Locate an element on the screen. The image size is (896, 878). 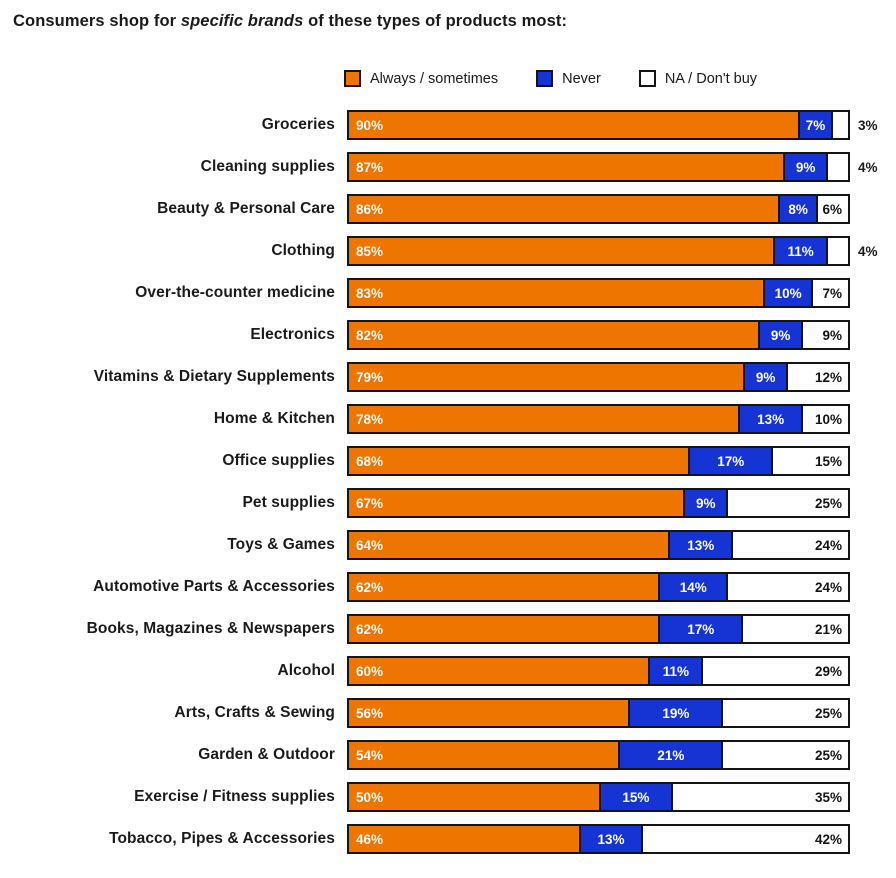
never-value-label: 8% is located at coordinates (798, 209).